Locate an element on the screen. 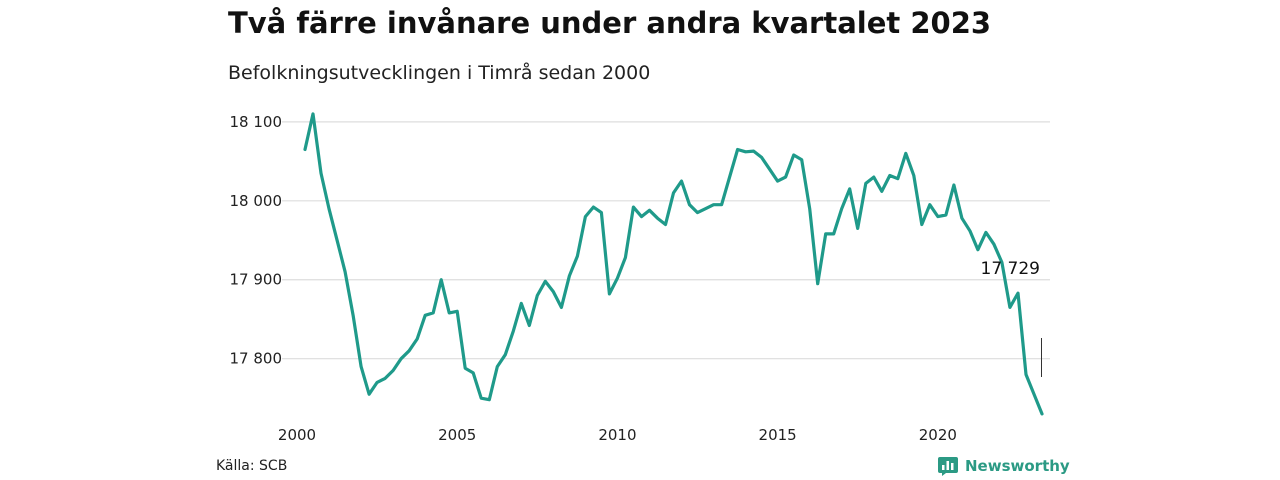  x-tick-label: 2020 is located at coordinates (938, 435).